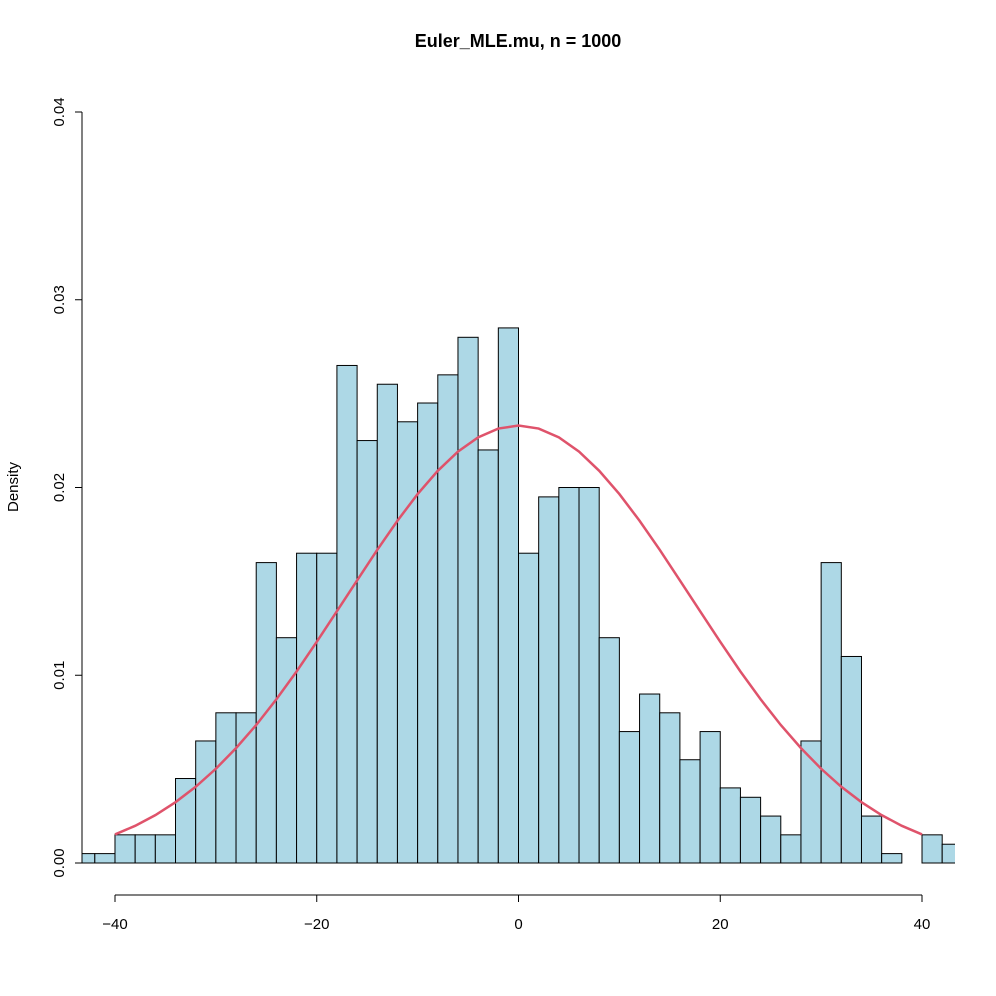 The width and height of the screenshot is (996, 996). I want to click on y-tick-label: 0.02, so click(59, 487).